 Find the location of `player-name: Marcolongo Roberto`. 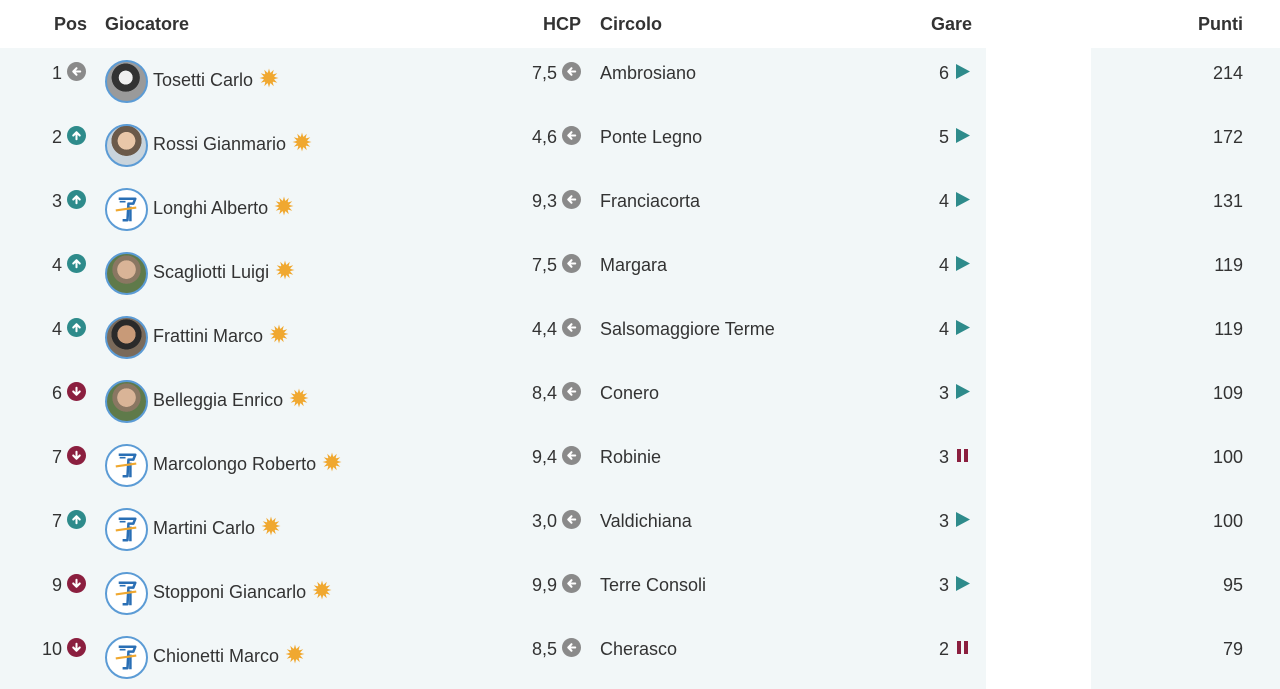

player-name: Marcolongo Roberto is located at coordinates (247, 464).